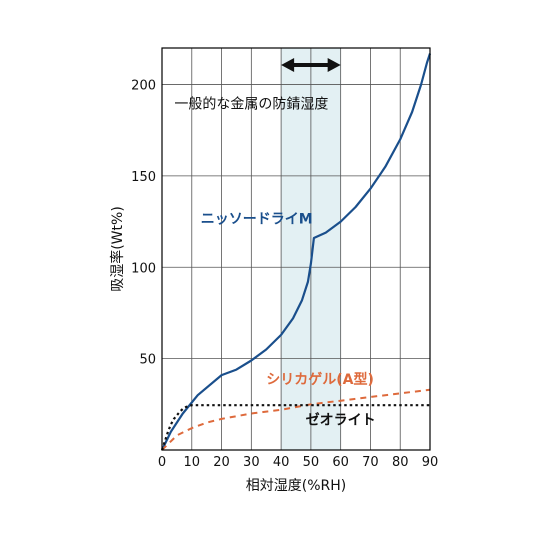  Describe the element at coordinates (311, 65) in the screenshot. I see `band-range-arrow` at that location.